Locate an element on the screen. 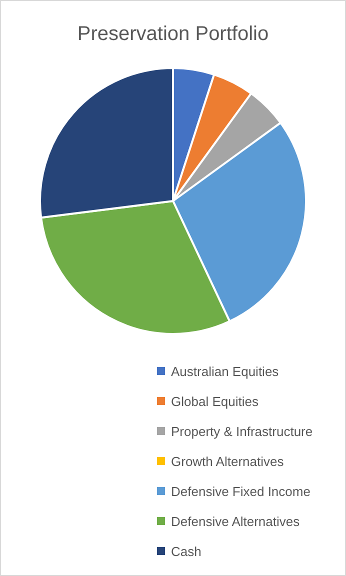 Image resolution: width=346 pixels, height=576 pixels. legend-label: Cash is located at coordinates (186, 551).